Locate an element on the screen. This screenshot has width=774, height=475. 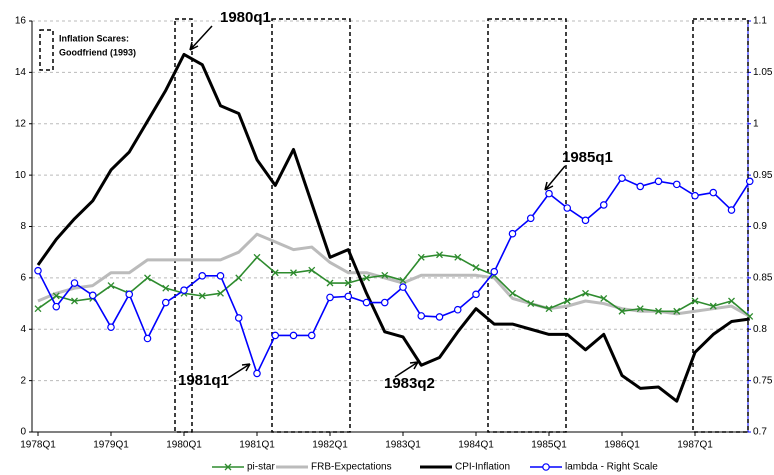
scare-legend-box is located at coordinates (46, 50).